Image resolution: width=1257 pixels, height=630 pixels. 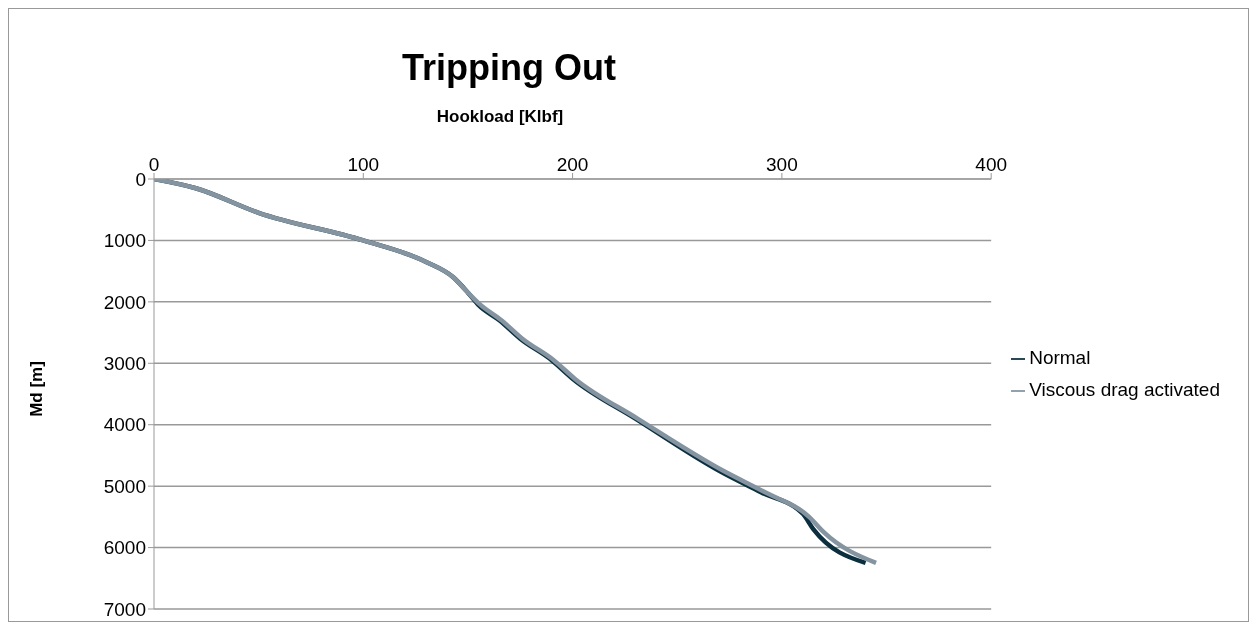 I want to click on x-tick-label: 300, so click(x=782, y=164).